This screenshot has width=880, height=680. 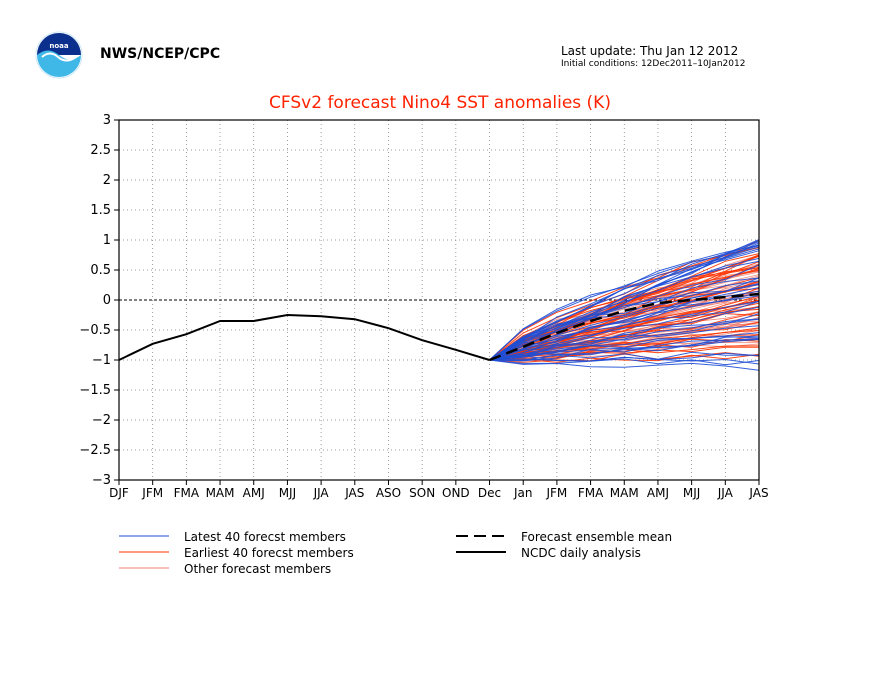 What do you see at coordinates (440, 103) in the screenshot?
I see `chart-title: CFSv2 forecast Nino4 SST anomalies (K)` at bounding box center [440, 103].